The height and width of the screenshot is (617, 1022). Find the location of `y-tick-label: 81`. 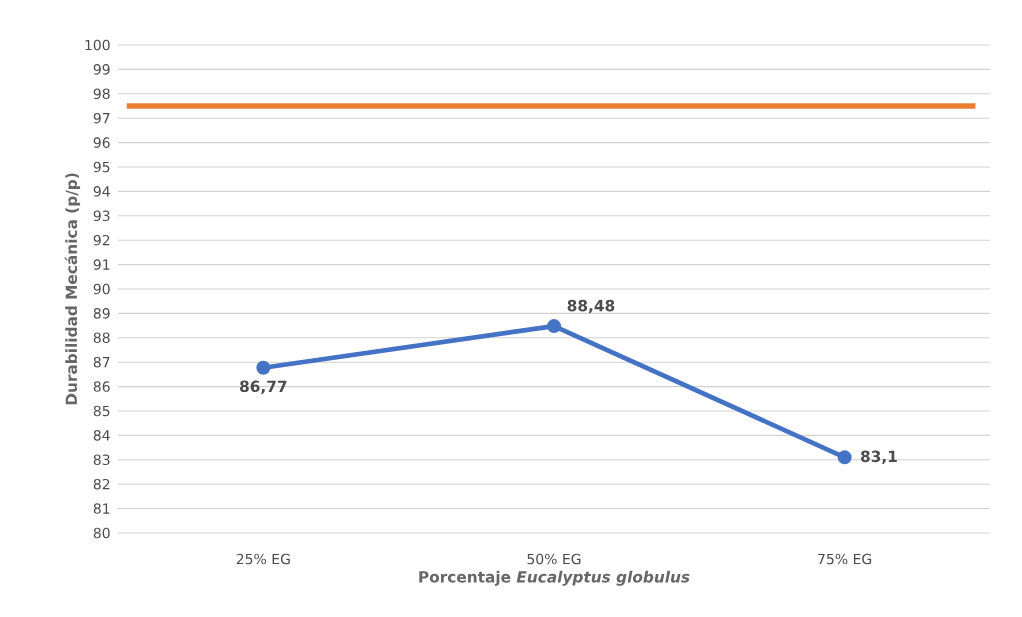

y-tick-label: 81 is located at coordinates (101, 508).